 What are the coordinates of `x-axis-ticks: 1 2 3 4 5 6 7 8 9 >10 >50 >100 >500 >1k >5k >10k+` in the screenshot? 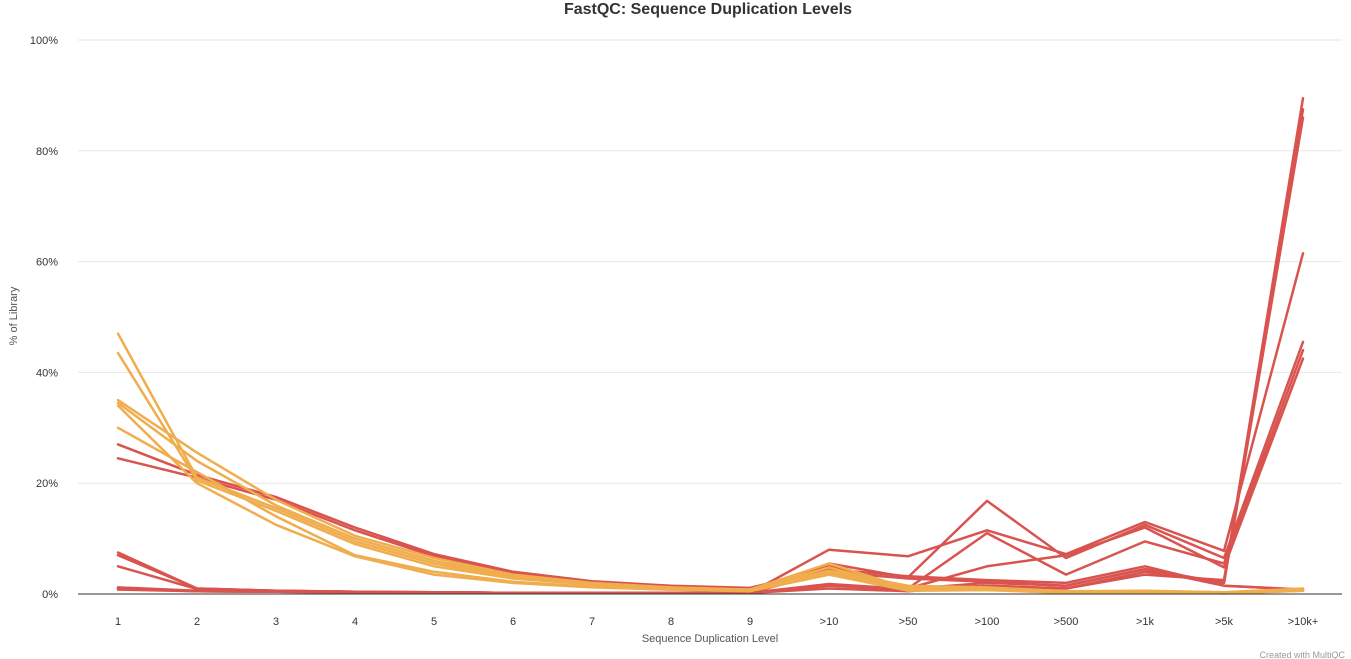 It's located at (716, 622).